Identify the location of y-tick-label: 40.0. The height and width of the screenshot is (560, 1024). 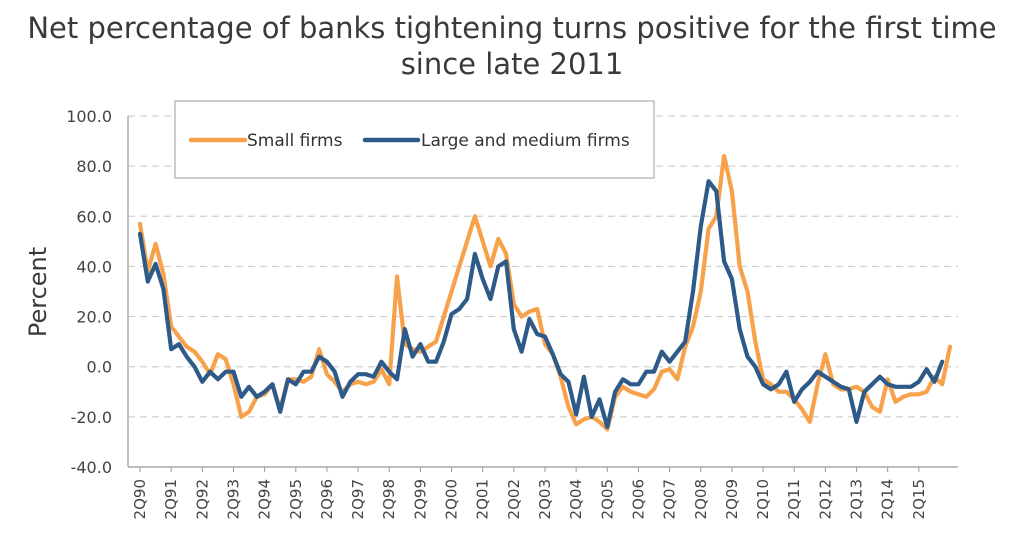
(94, 266).